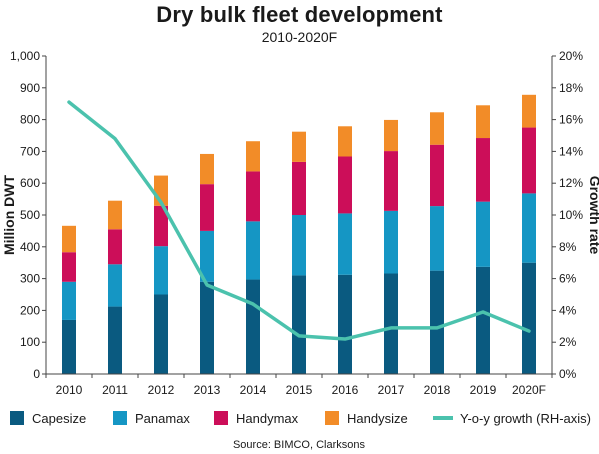 The width and height of the screenshot is (599, 454). I want to click on bar-panamax-2013, so click(207, 256).